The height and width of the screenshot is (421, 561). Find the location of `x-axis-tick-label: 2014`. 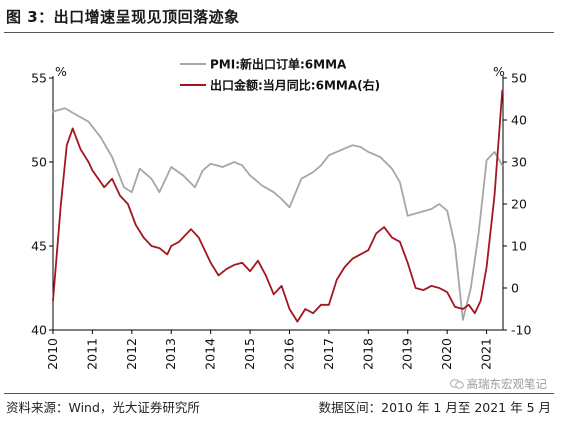

x-axis-tick-label: 2014 is located at coordinates (210, 354).